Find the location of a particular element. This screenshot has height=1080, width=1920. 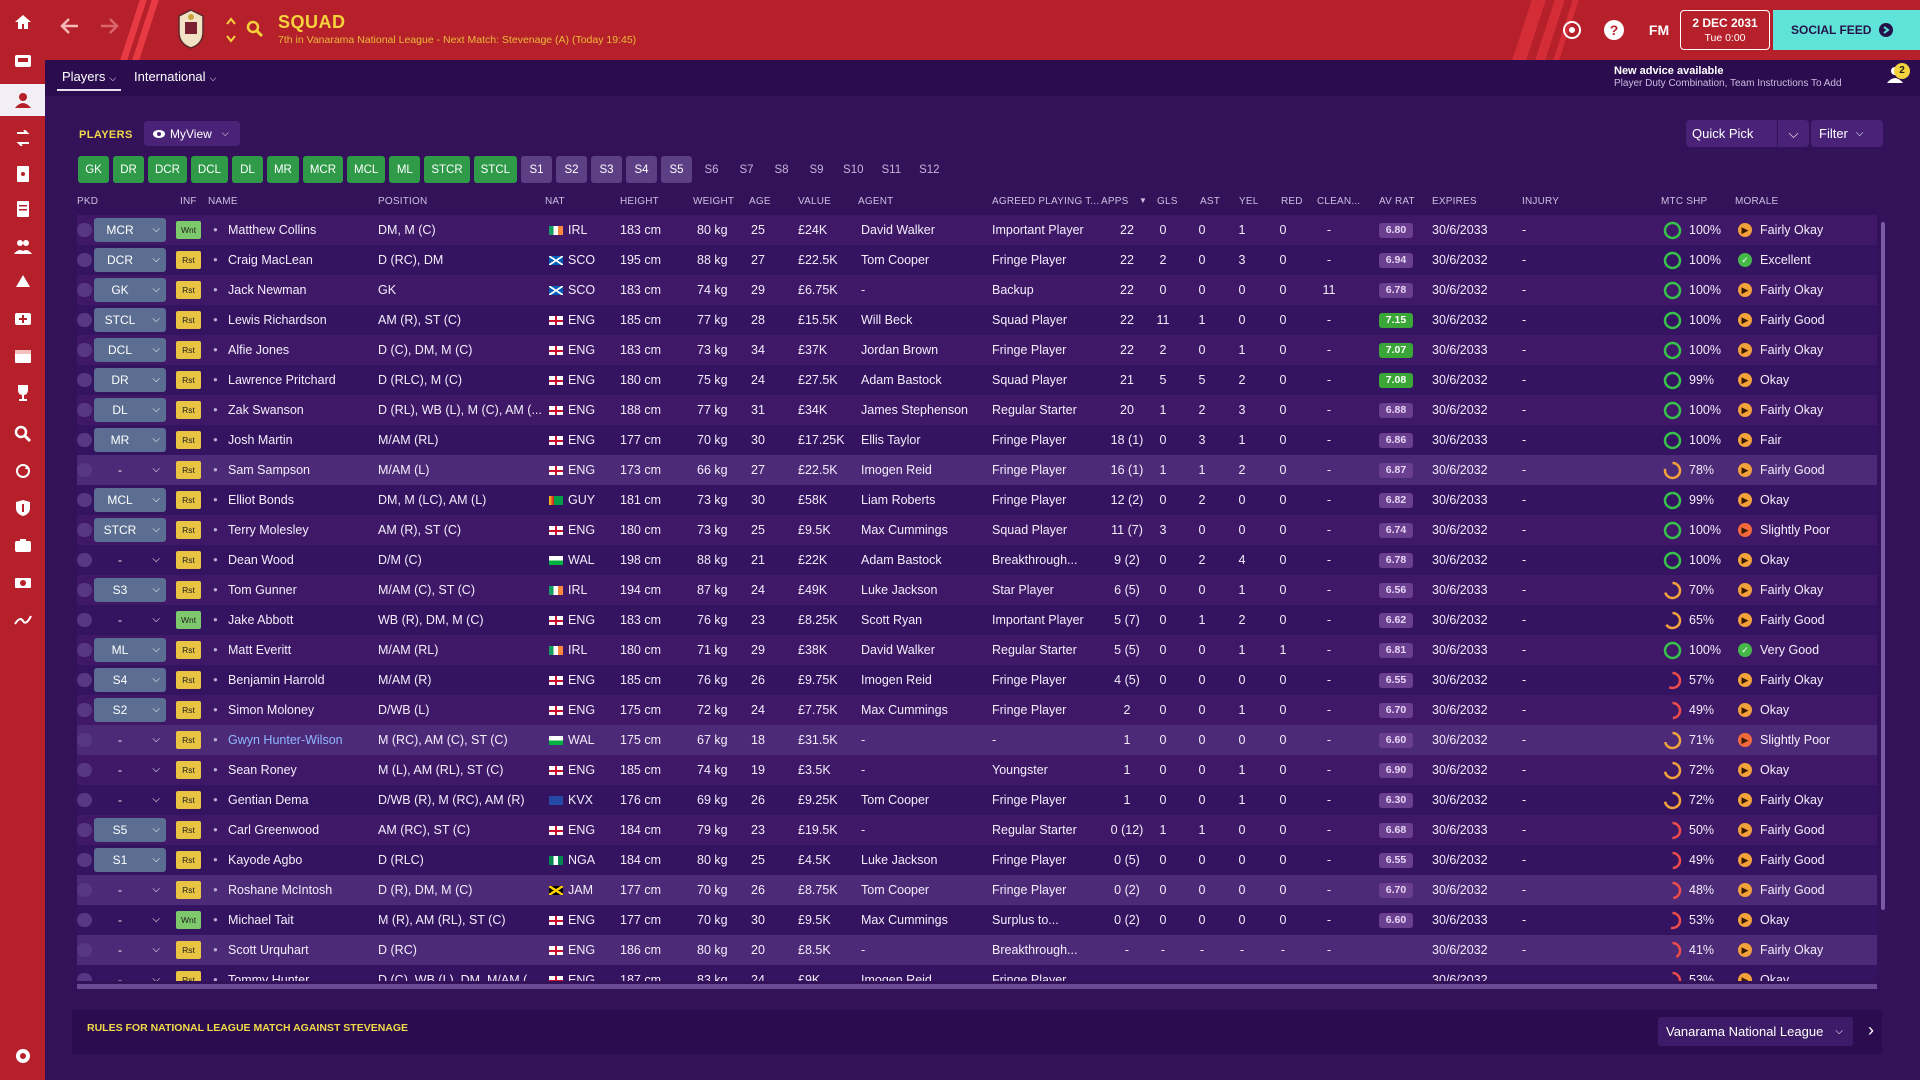

player-name: Roshane McIntosh is located at coordinates (280, 890).